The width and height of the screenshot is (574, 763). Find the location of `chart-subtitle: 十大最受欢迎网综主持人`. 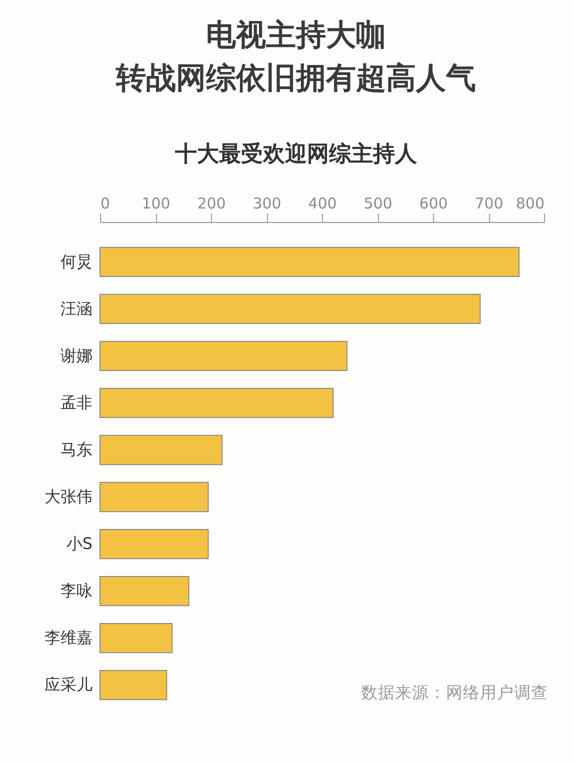

chart-subtitle: 十大最受欢迎网综主持人 is located at coordinates (296, 154).